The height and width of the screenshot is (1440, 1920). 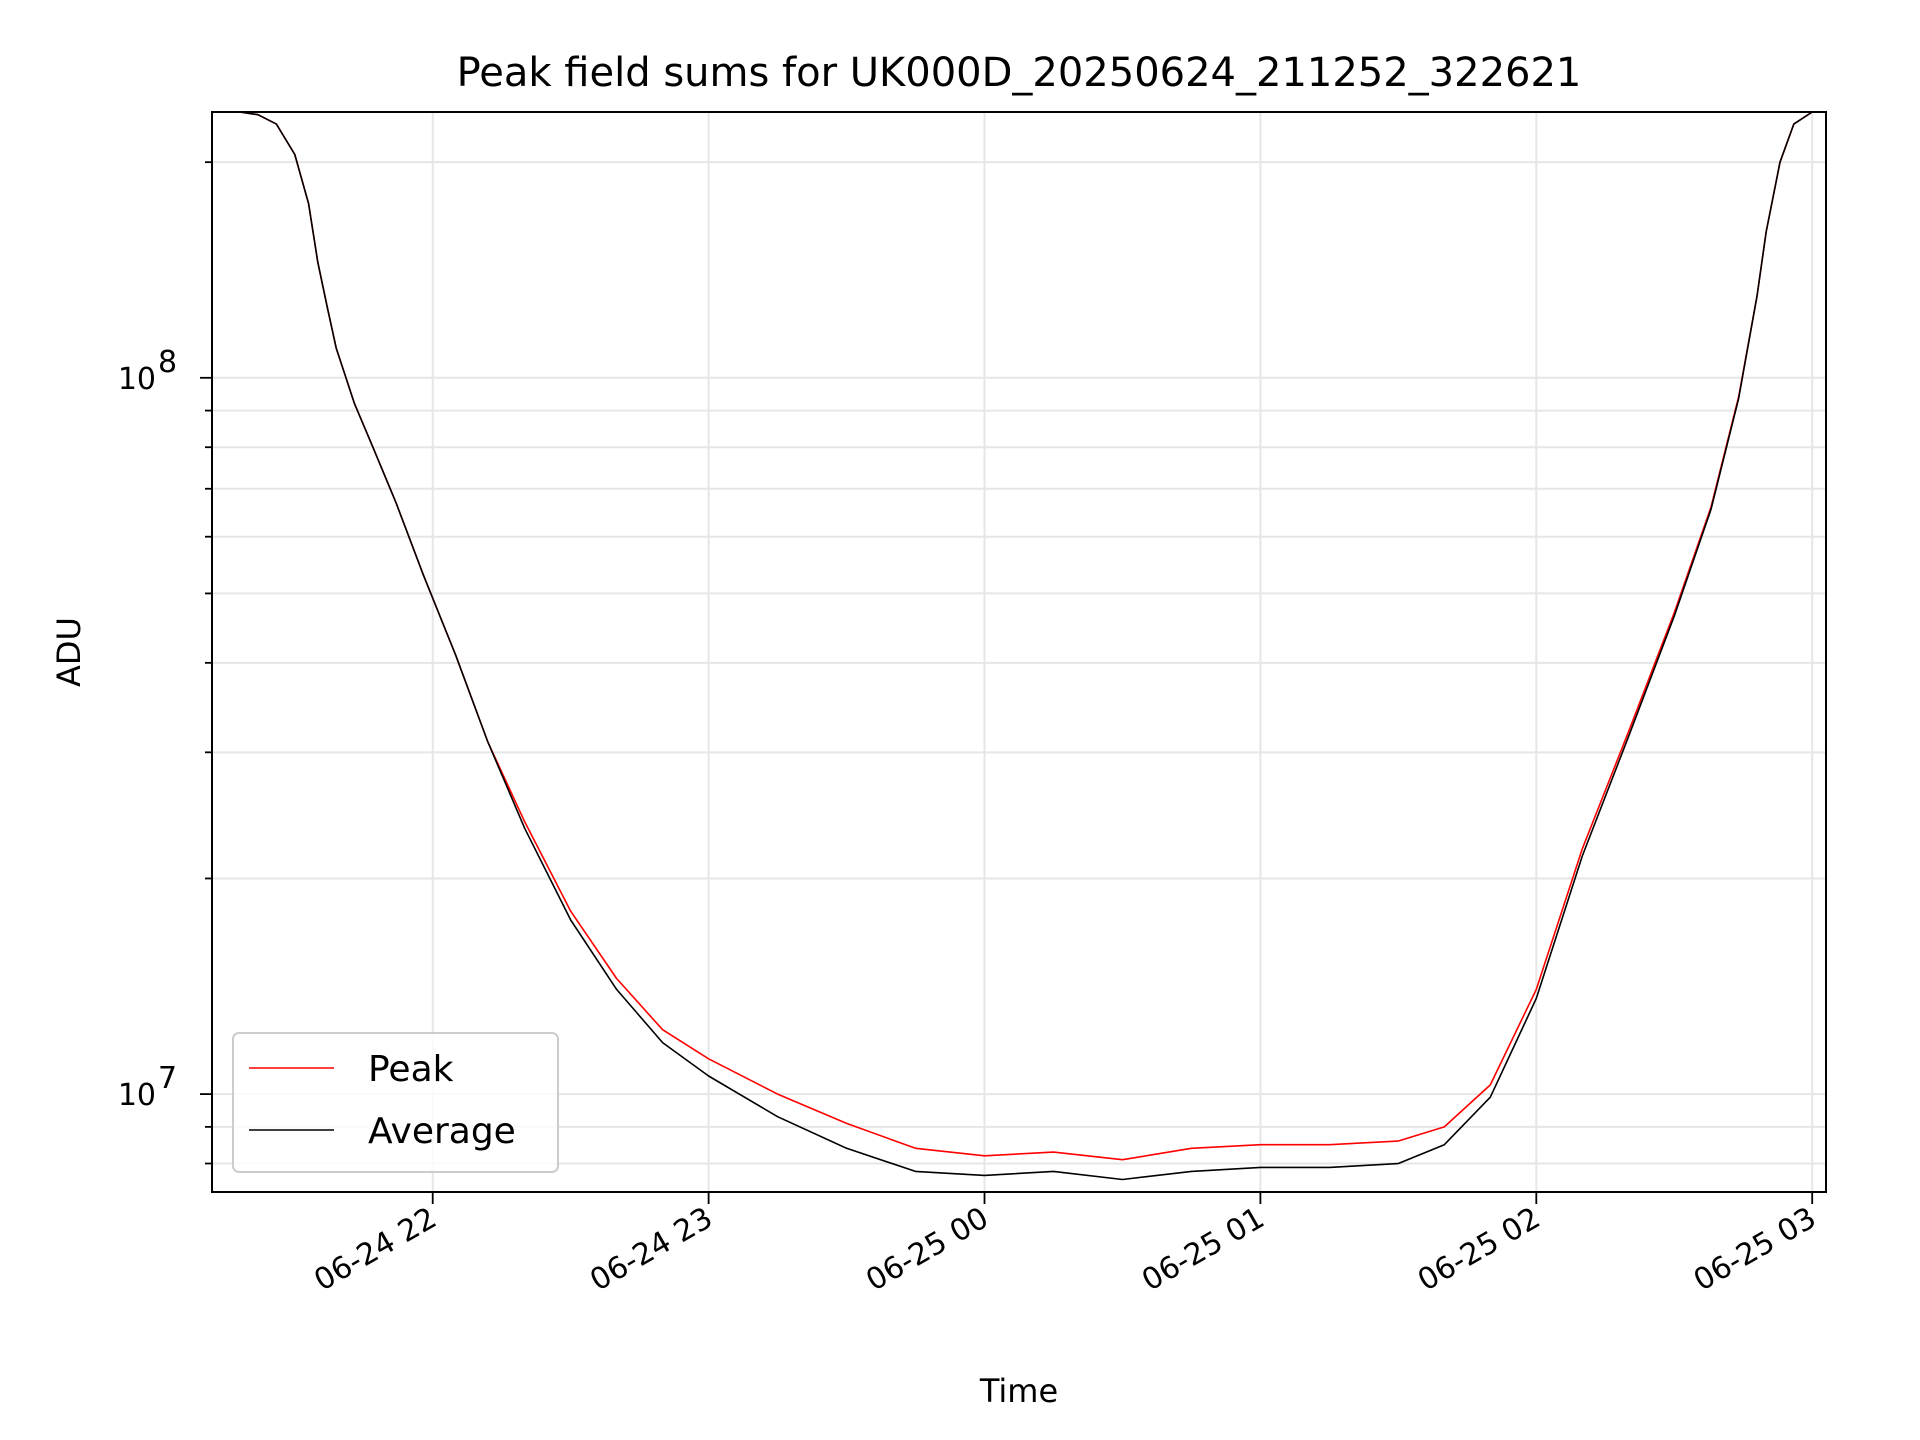 I want to click on x-tick-label: 06-24 23, so click(x=651, y=1250).